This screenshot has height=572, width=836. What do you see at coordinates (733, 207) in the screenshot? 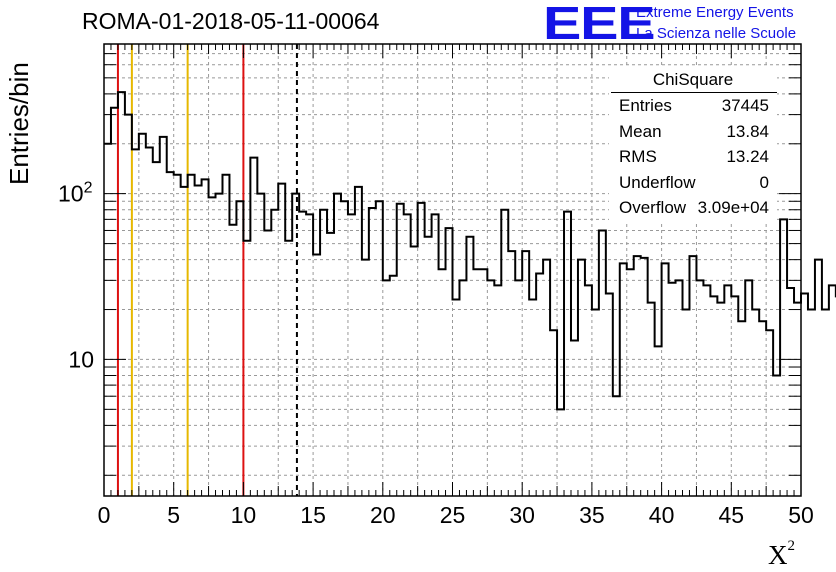
I see `stats-value: 3.09e+04` at bounding box center [733, 207].